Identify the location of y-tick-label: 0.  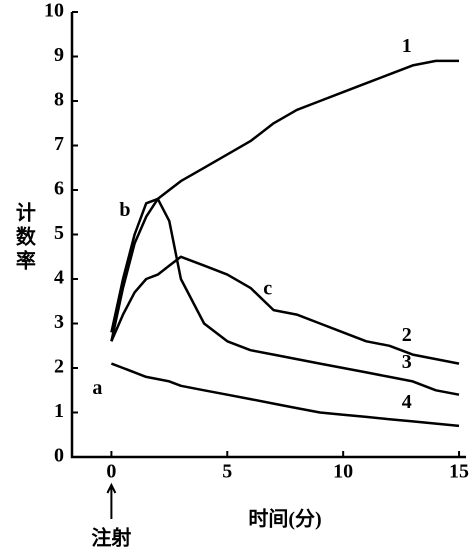
(59, 456).